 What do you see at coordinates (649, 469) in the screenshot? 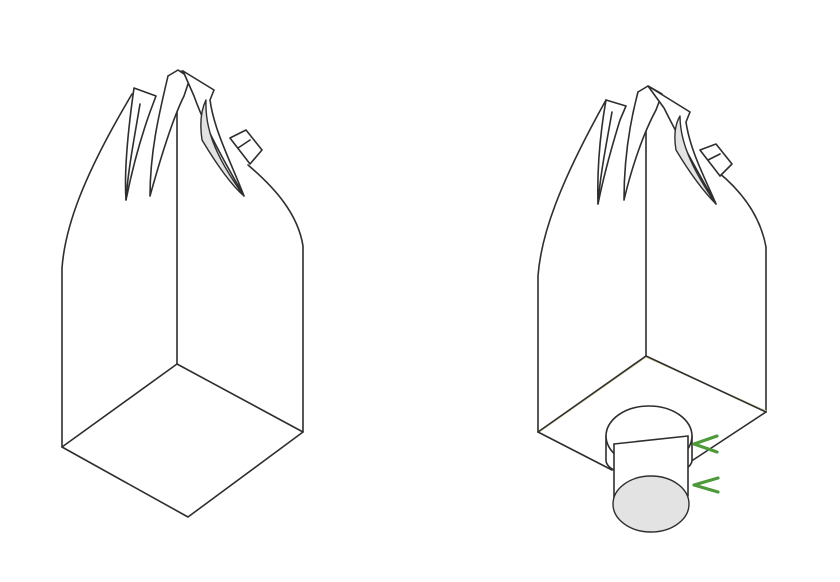
I see `discharge-spout` at bounding box center [649, 469].